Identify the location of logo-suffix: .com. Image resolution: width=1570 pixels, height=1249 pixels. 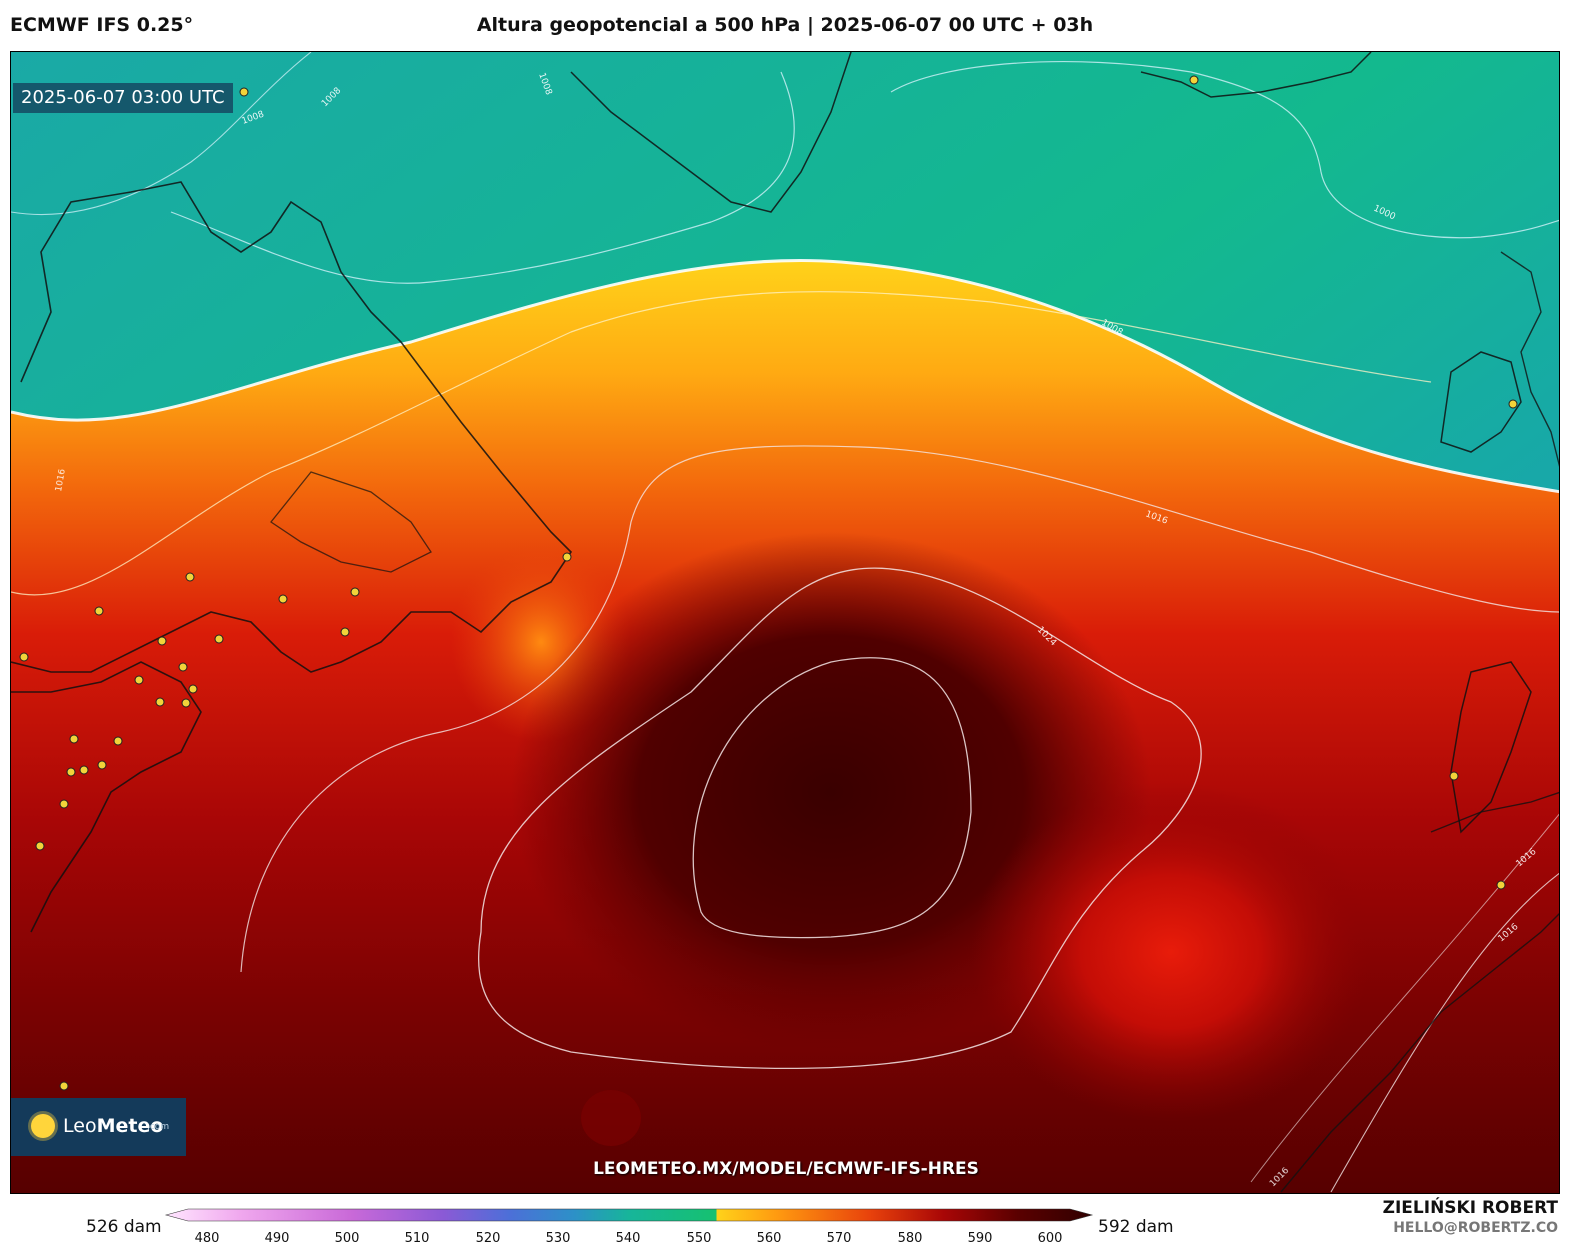
(158, 1127).